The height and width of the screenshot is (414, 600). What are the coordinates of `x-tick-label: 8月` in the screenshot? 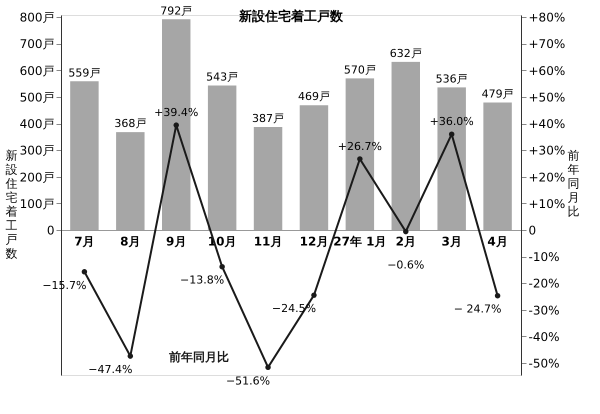 It's located at (130, 241).